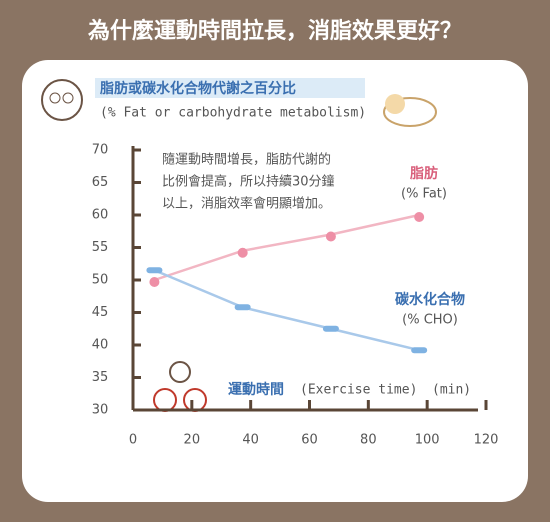 The image size is (550, 522). I want to click on subtitle-en: (% Fat or carbohydrate metabolism), so click(233, 113).